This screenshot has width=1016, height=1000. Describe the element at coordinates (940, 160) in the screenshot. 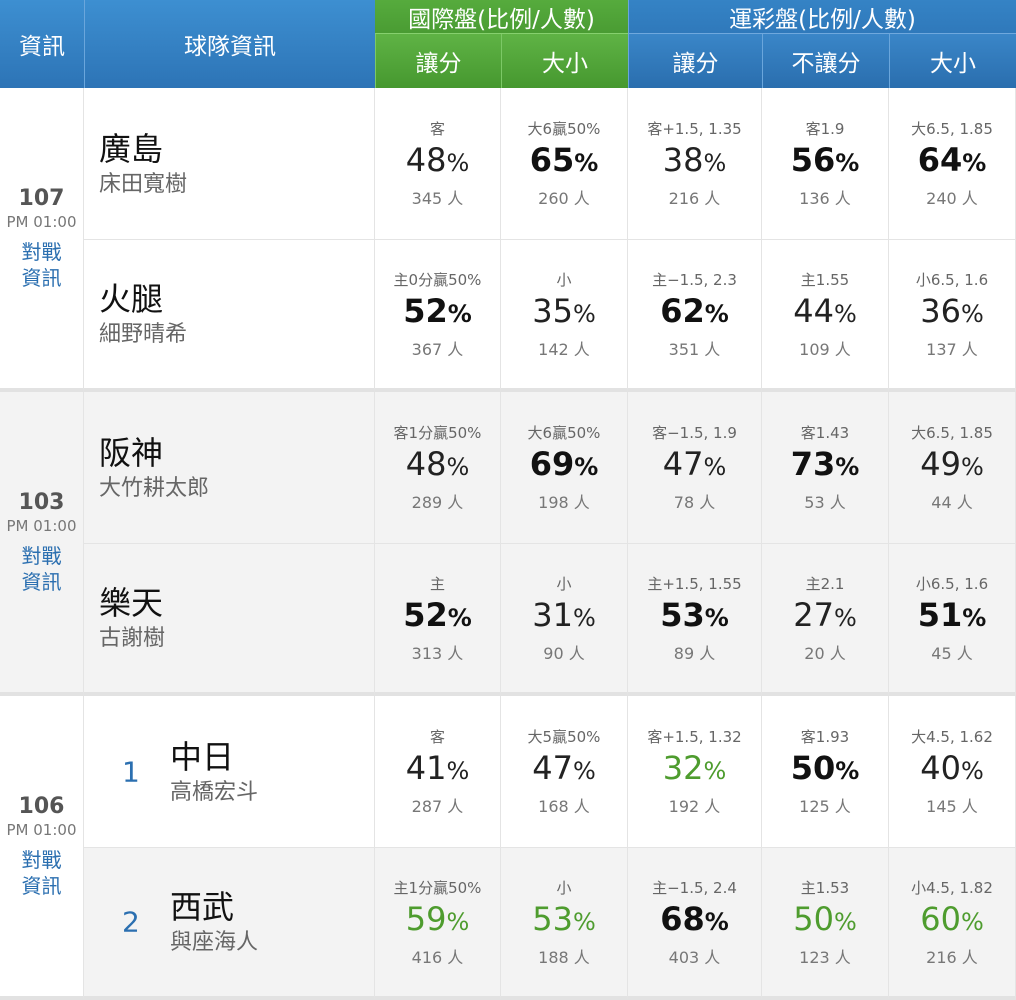

I see `percentage-value: 64` at that location.